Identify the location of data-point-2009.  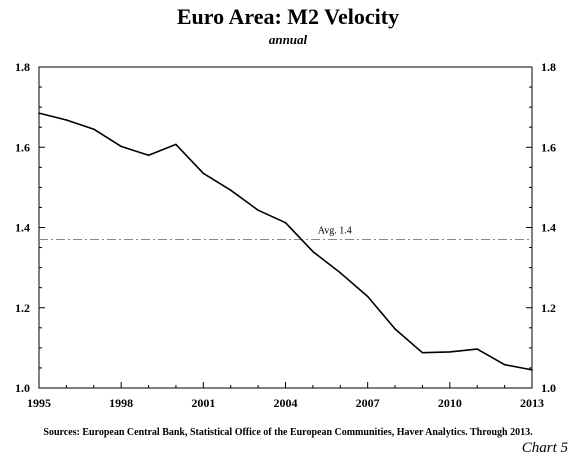
(422, 352).